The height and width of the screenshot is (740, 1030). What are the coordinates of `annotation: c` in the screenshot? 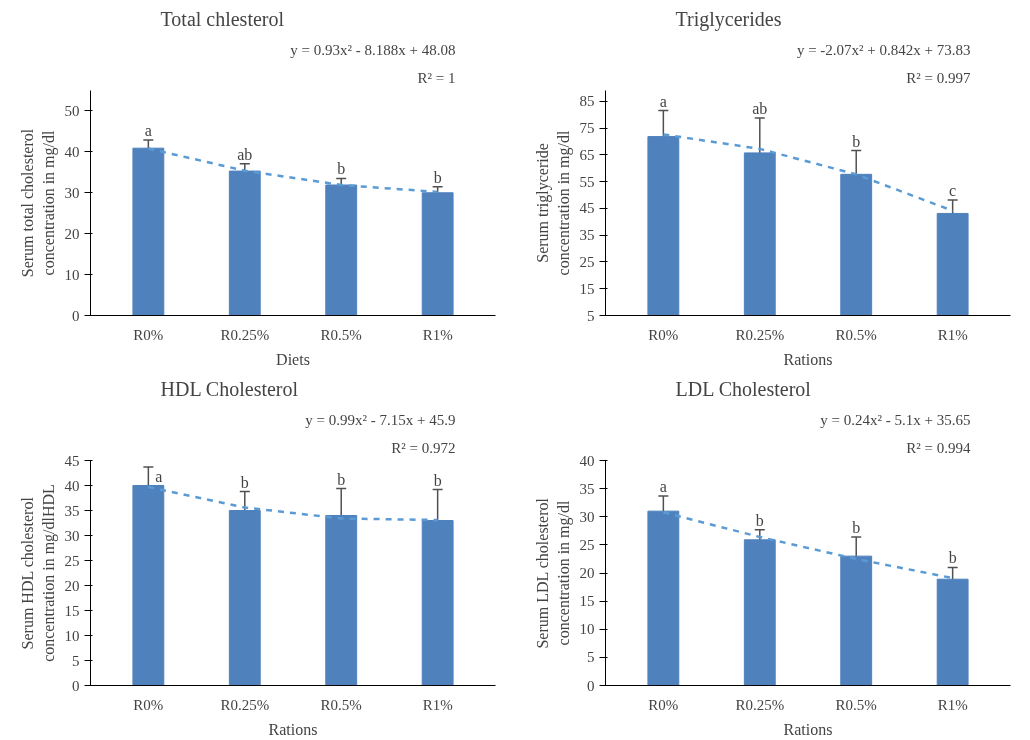 It's located at (953, 191).